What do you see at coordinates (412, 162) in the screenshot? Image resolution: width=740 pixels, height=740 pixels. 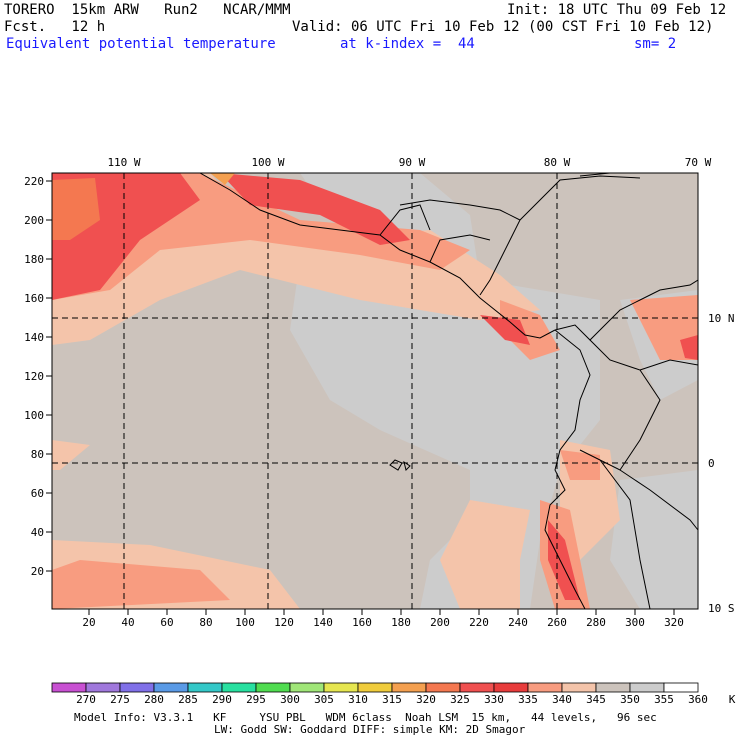 I see `longitude-label: 90 W` at bounding box center [412, 162].